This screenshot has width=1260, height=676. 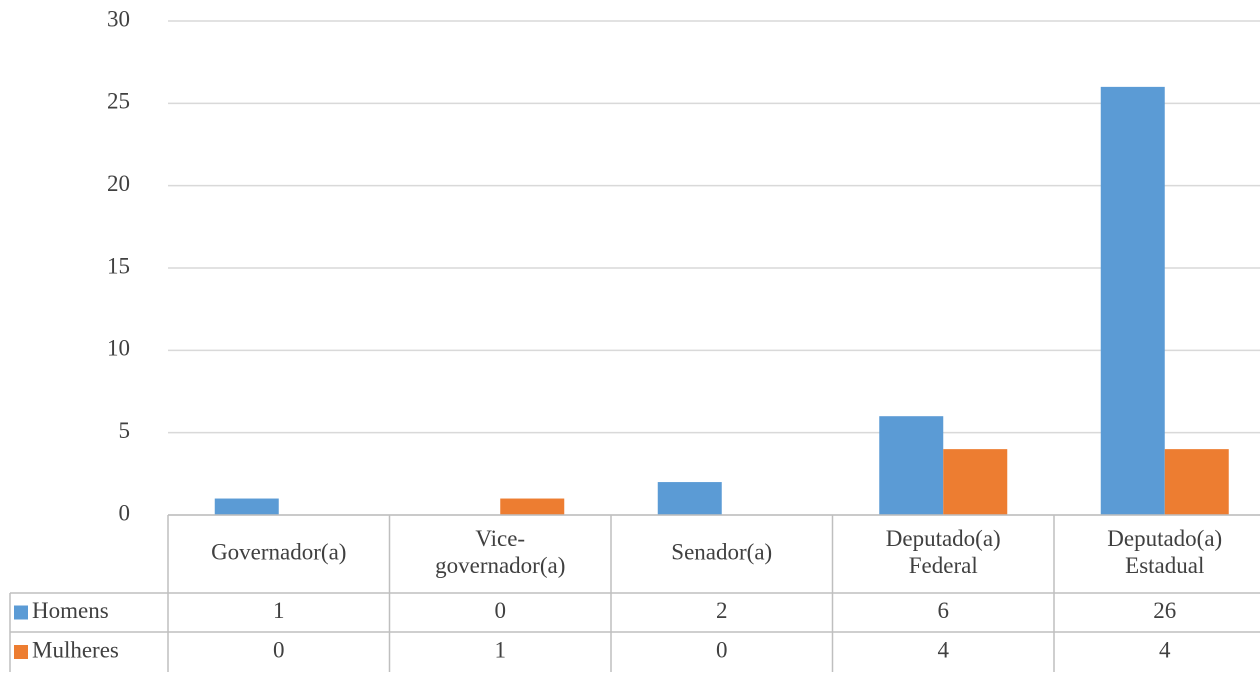 I want to click on y-tick-label: 30, so click(x=118, y=18).